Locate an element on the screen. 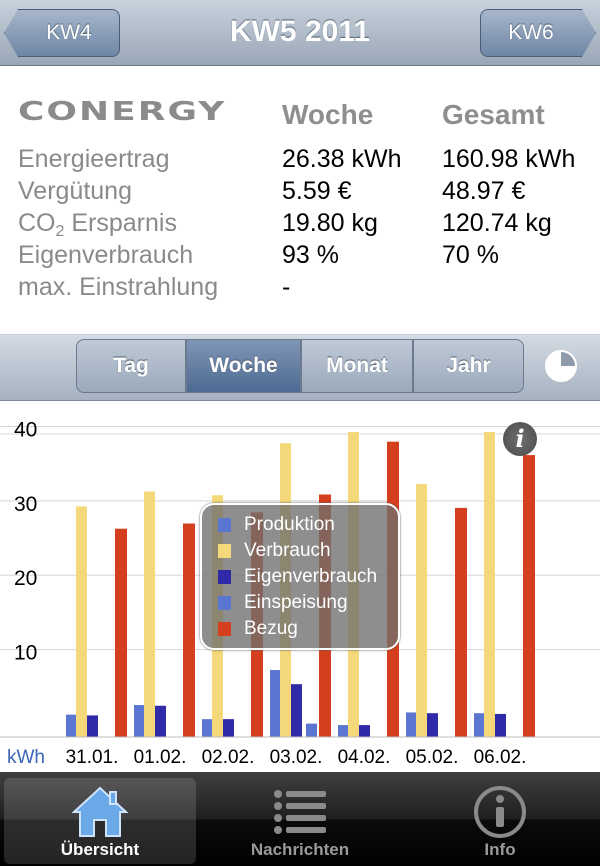 Image resolution: width=600 pixels, height=866 pixels. page-title: KW5 2011 is located at coordinates (300, 31).